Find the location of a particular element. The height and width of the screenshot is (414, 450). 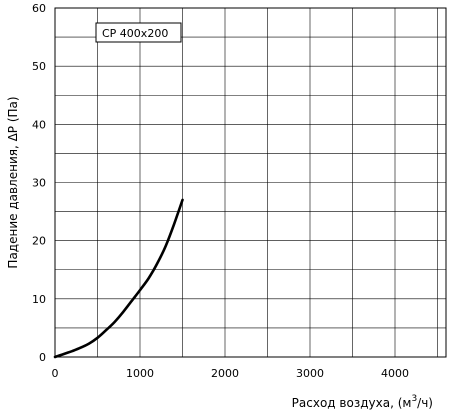

series-layer is located at coordinates (118, 278).